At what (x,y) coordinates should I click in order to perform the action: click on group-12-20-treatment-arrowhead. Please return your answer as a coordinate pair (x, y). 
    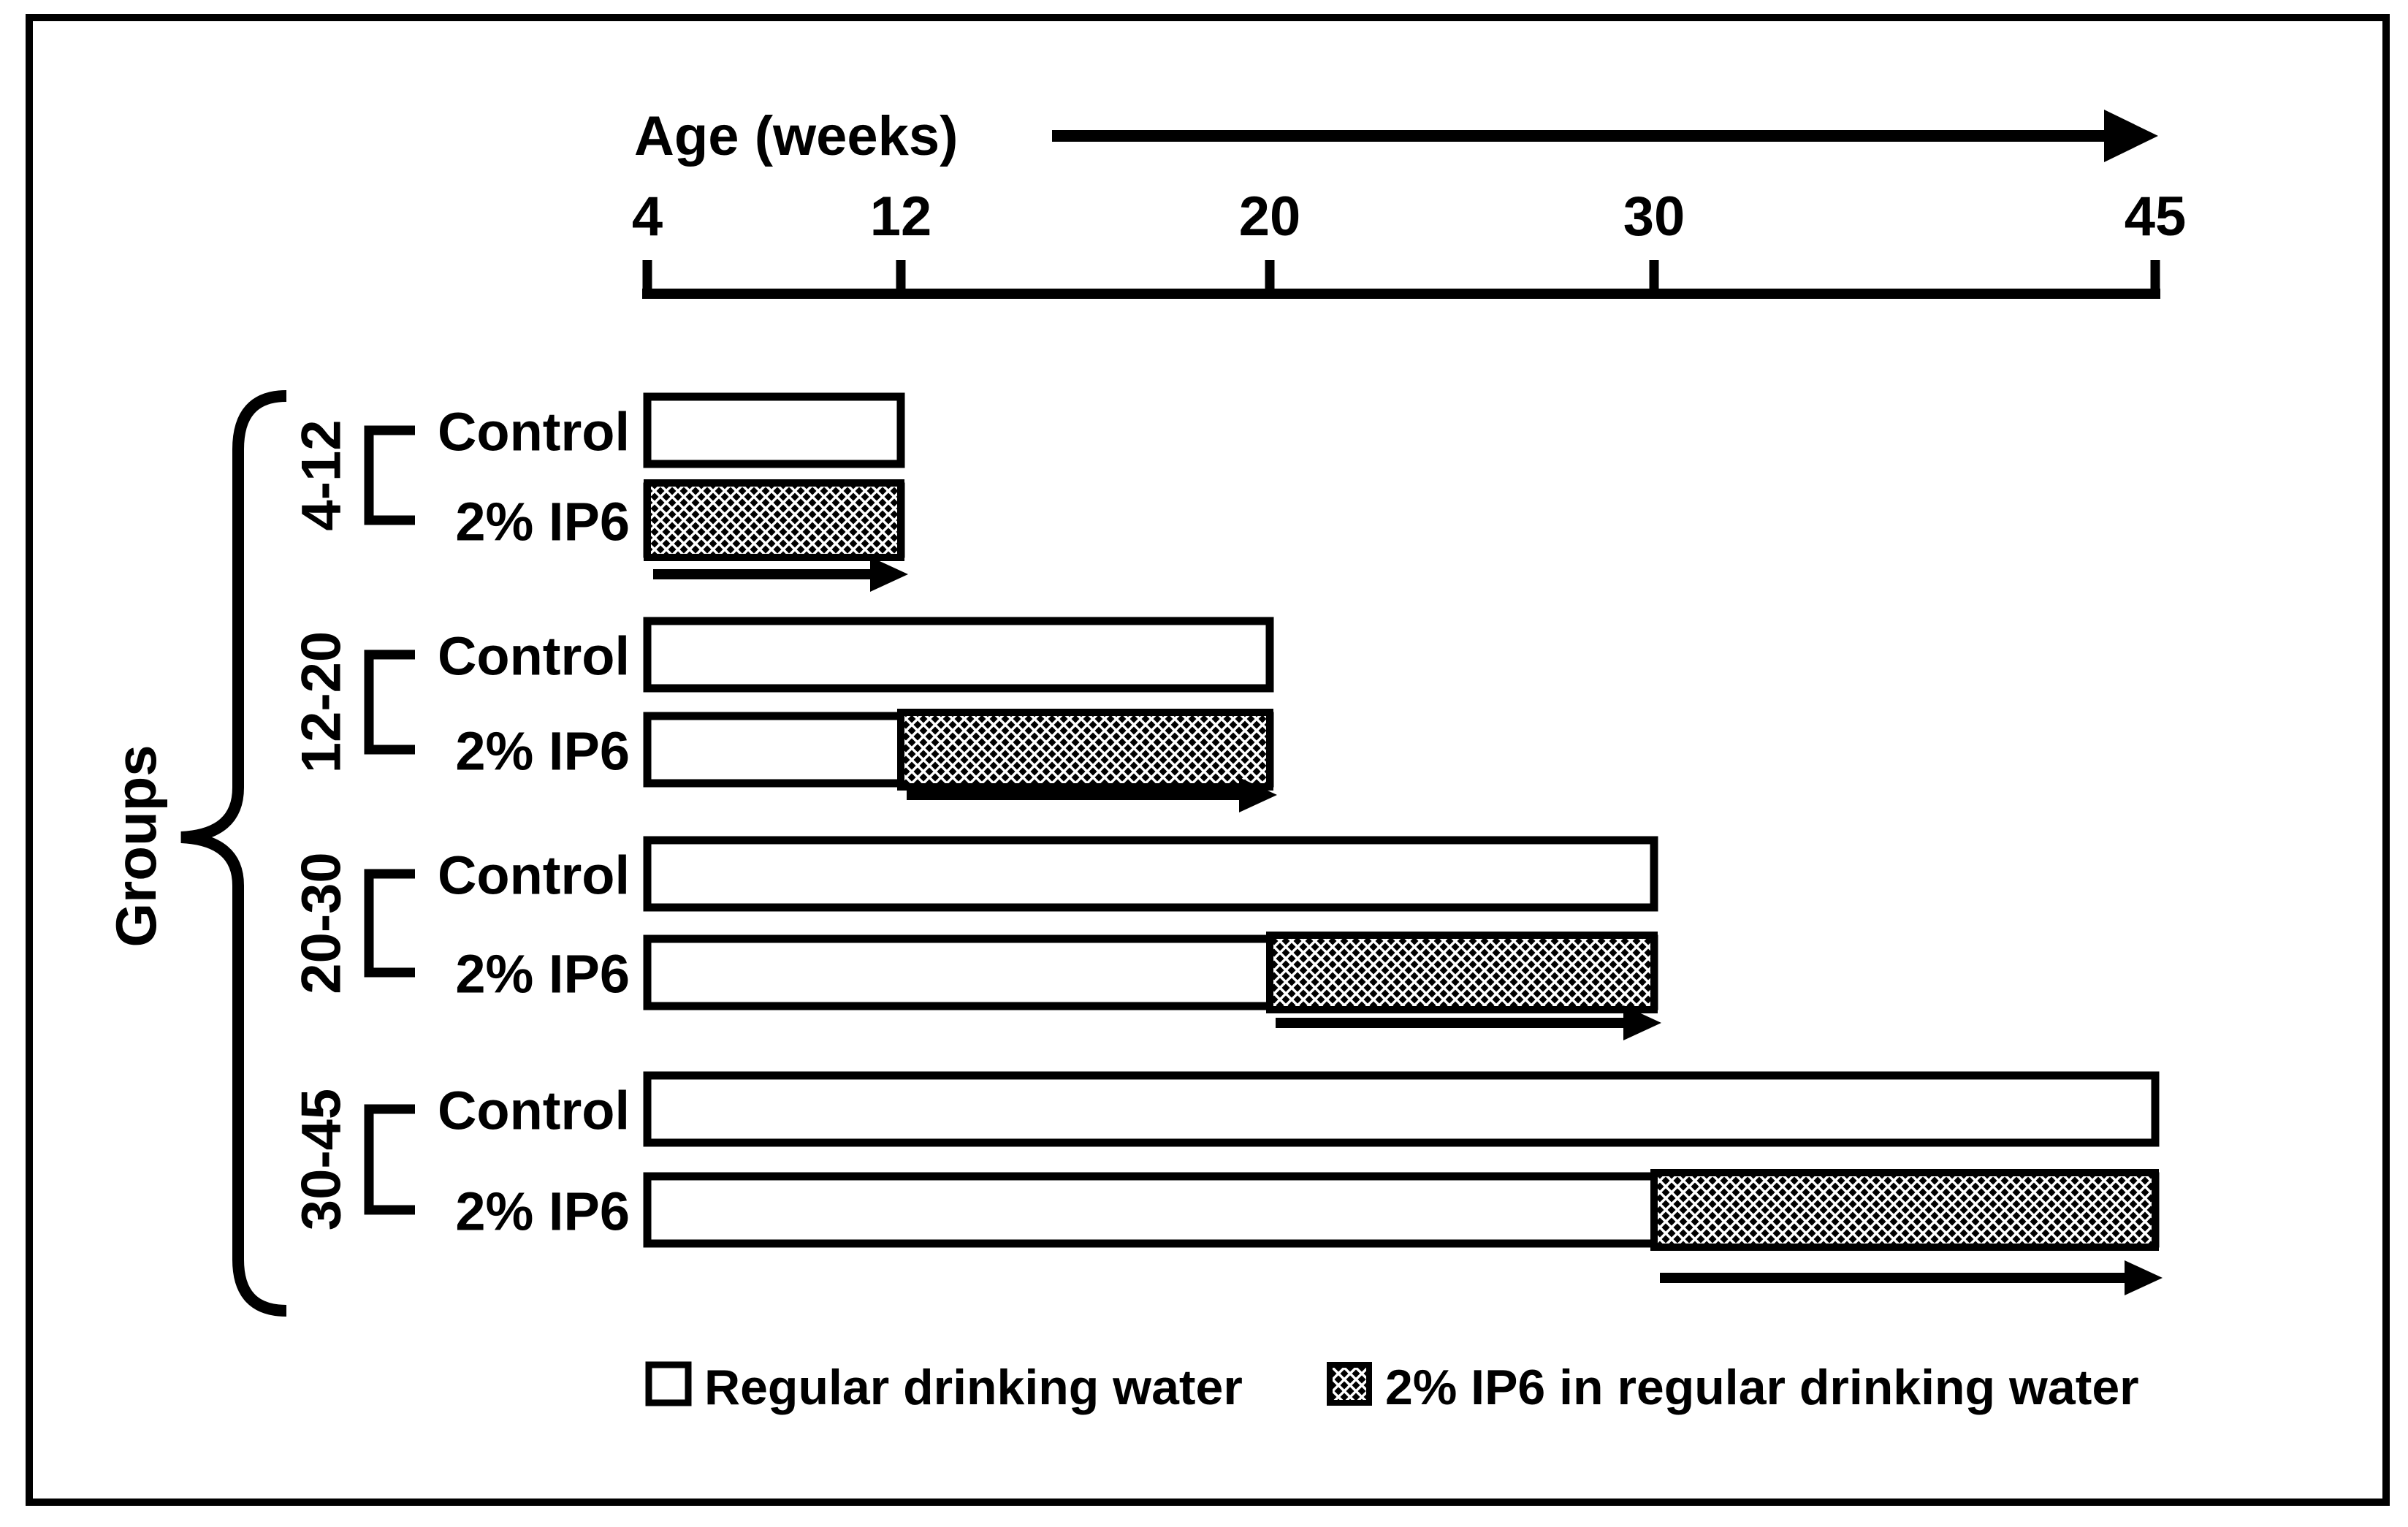
    Looking at the image, I should click on (1258, 794).